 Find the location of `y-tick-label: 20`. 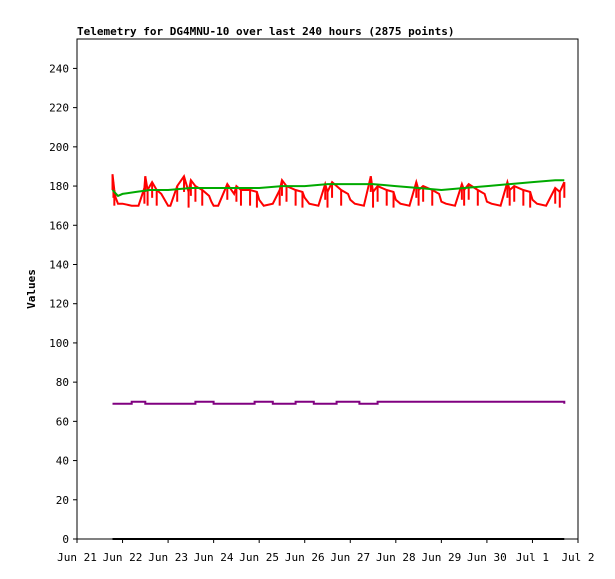

y-tick-label: 20 is located at coordinates (62, 500).